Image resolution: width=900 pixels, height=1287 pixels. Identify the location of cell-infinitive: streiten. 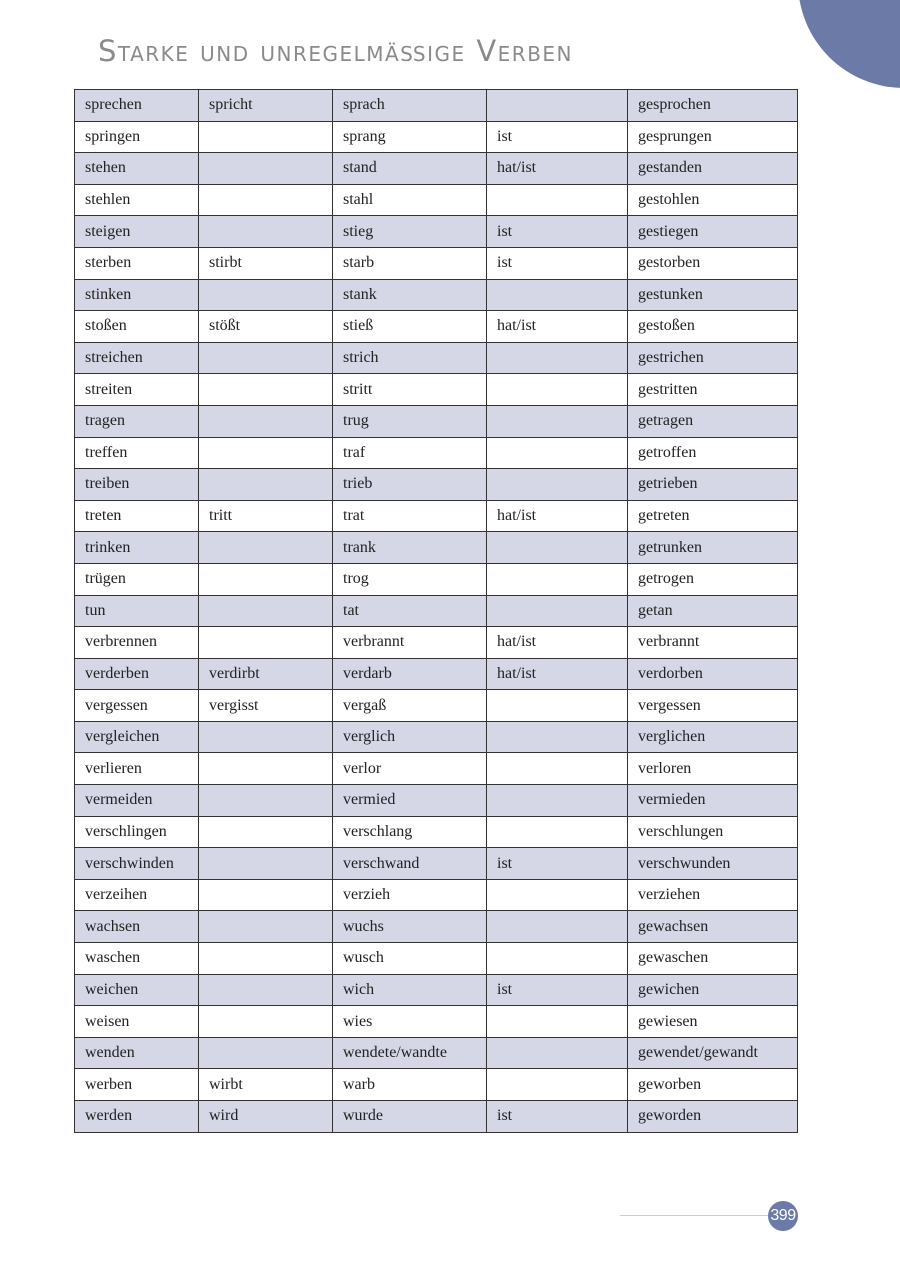
(136, 389).